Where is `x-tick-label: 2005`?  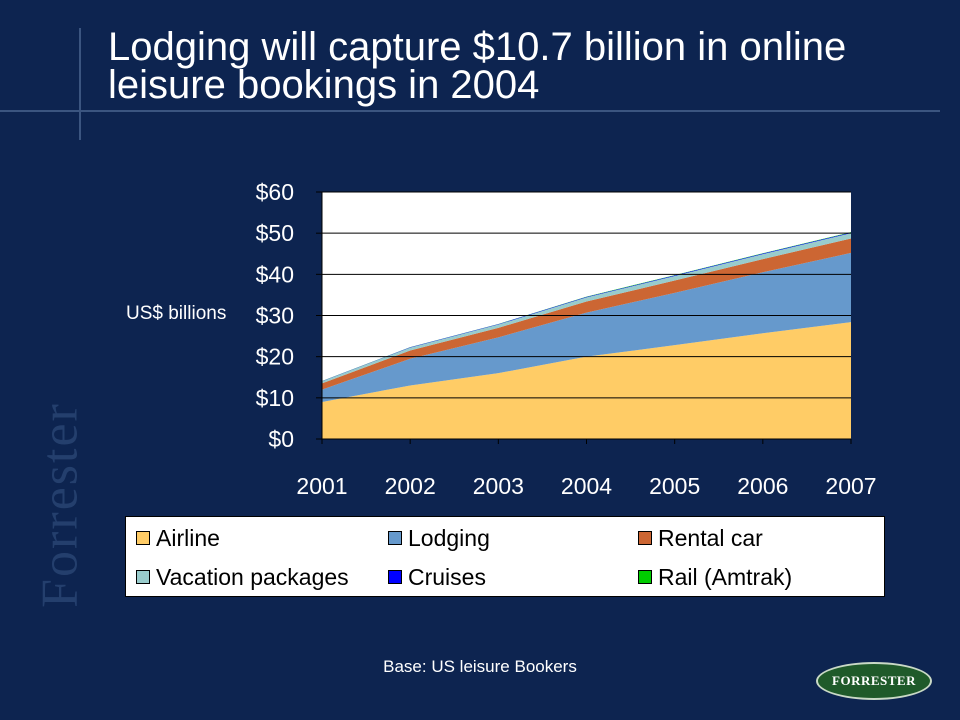
x-tick-label: 2005 is located at coordinates (674, 486).